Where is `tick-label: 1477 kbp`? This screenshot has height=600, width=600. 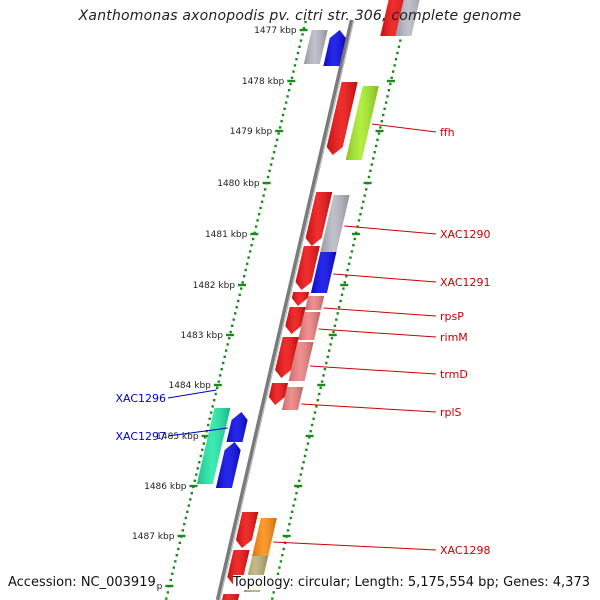 tick-label: 1477 kbp is located at coordinates (275, 31).